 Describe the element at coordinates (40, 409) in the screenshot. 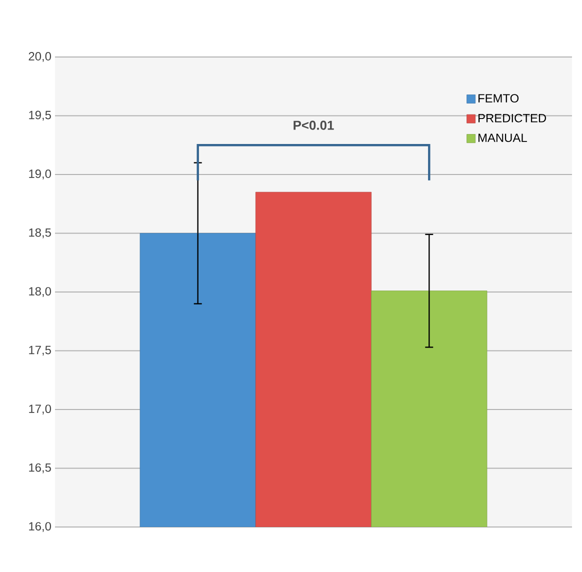

I see `y-tick-label: 17,0` at that location.